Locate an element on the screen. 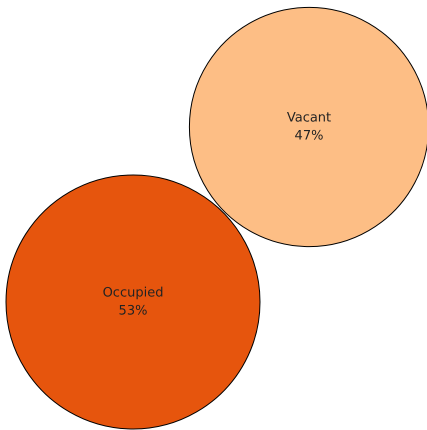 The height and width of the screenshot is (430, 427). data-label: 53% is located at coordinates (133, 311).